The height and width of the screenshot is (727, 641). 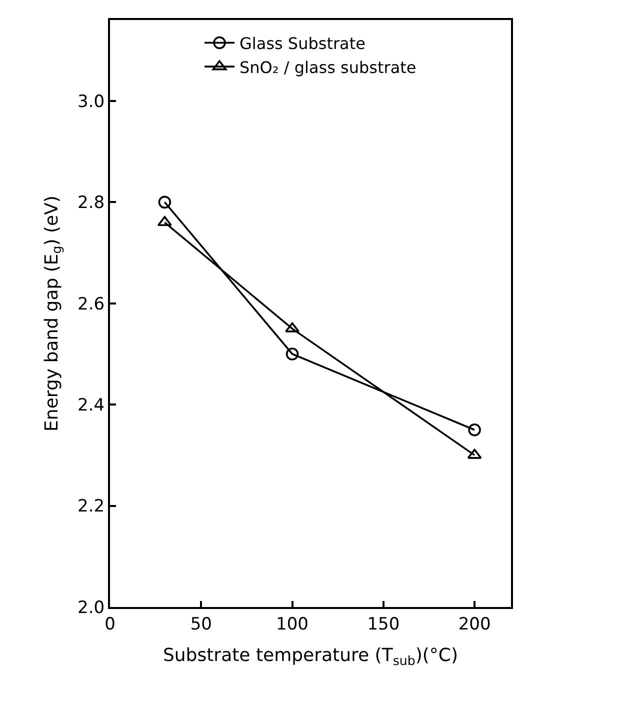 What do you see at coordinates (91, 304) in the screenshot?
I see `y-tick-label: 2.6` at bounding box center [91, 304].